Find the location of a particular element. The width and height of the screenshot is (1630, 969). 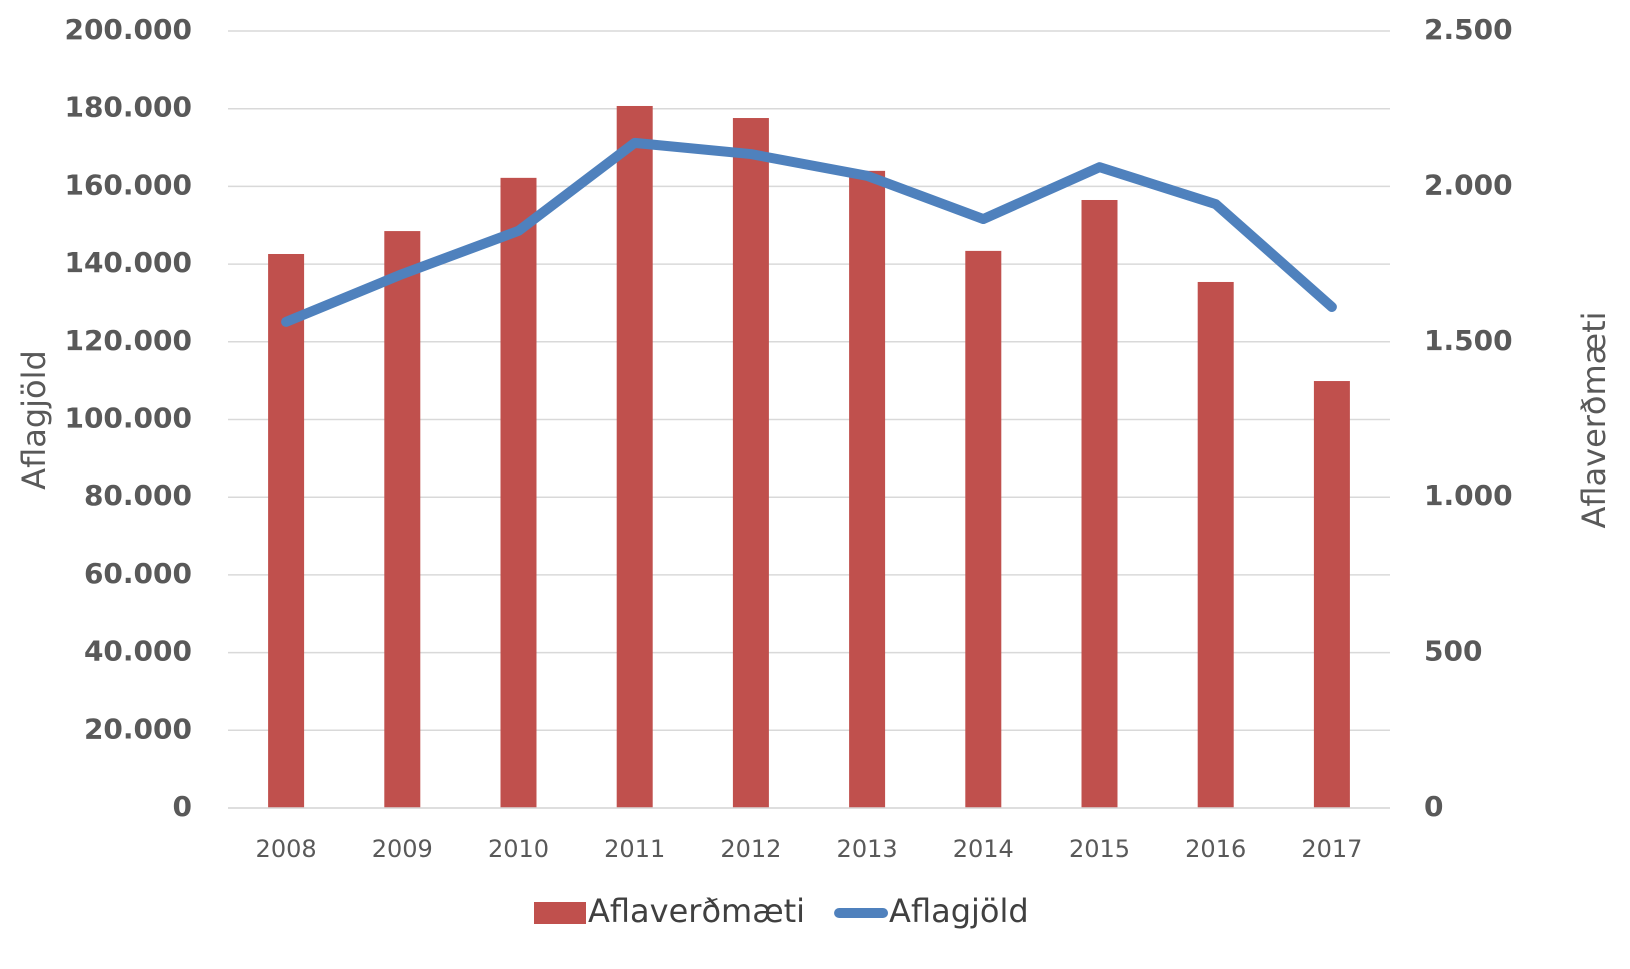

y-tick-label: 100.000 is located at coordinates (128, 418).